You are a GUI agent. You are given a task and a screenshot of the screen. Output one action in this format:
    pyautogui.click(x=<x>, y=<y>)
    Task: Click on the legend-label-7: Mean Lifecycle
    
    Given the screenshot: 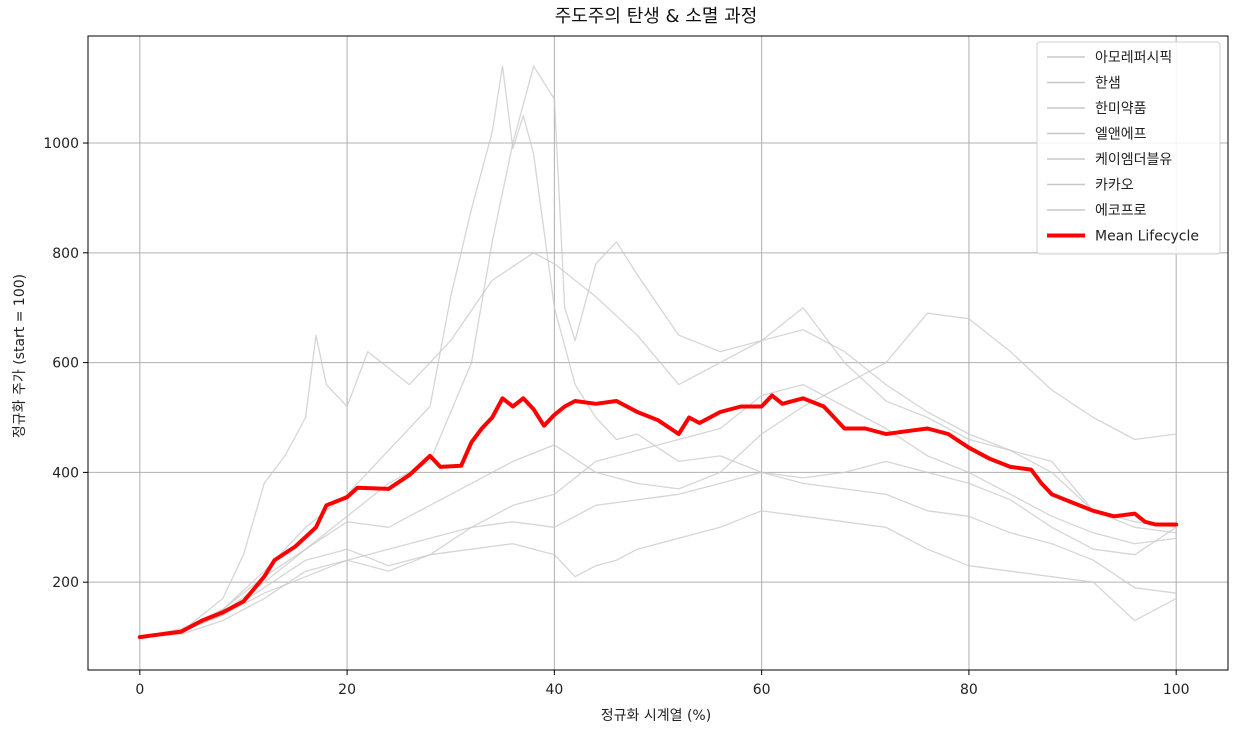 What is the action you would take?
    pyautogui.click(x=1147, y=237)
    